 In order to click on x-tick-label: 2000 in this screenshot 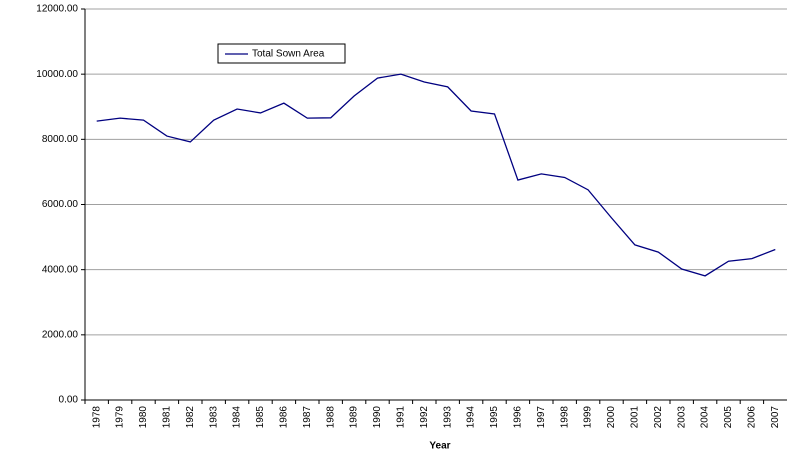, I will do `click(611, 417)`.